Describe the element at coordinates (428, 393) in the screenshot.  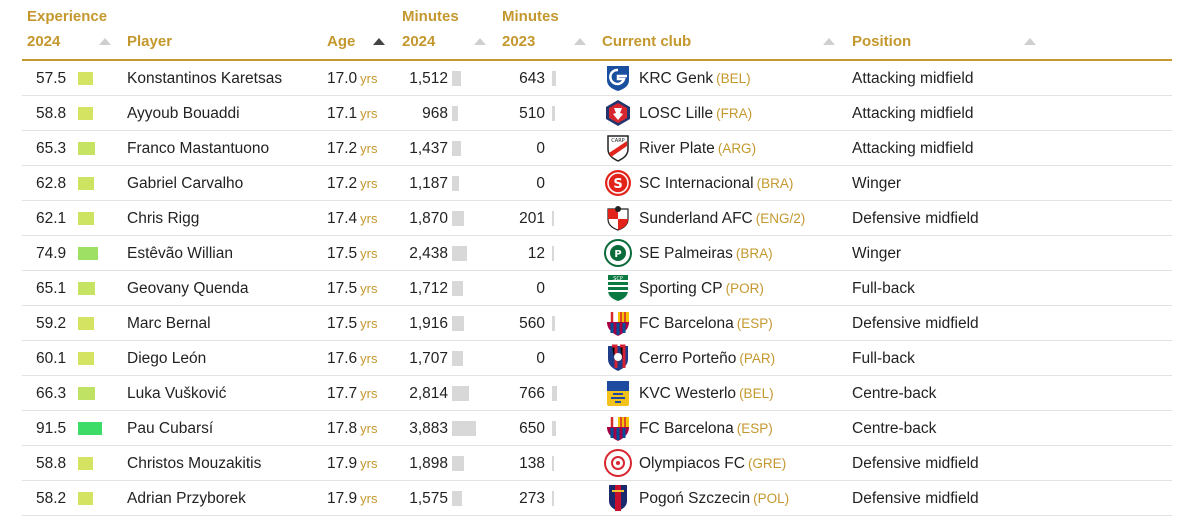
I see `minutes-2024-value: 2,814` at that location.